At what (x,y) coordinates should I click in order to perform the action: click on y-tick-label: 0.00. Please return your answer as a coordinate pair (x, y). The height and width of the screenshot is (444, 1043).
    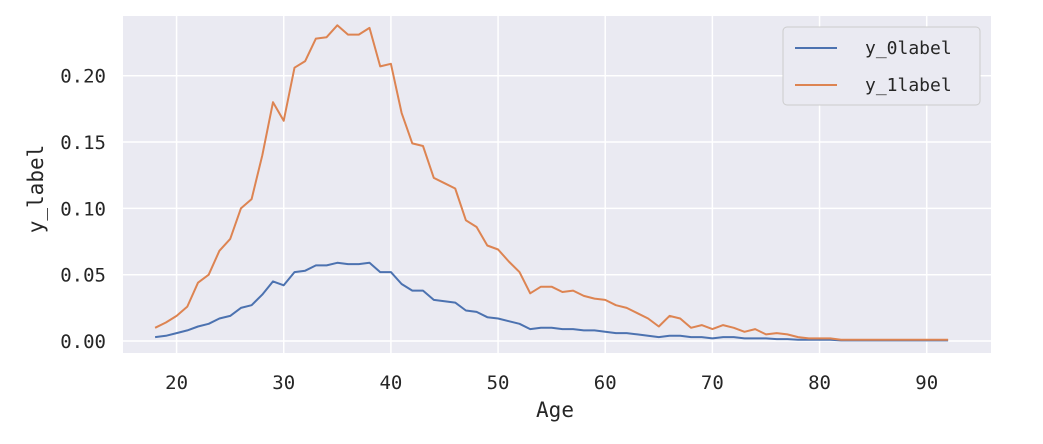
    Looking at the image, I should click on (83, 342).